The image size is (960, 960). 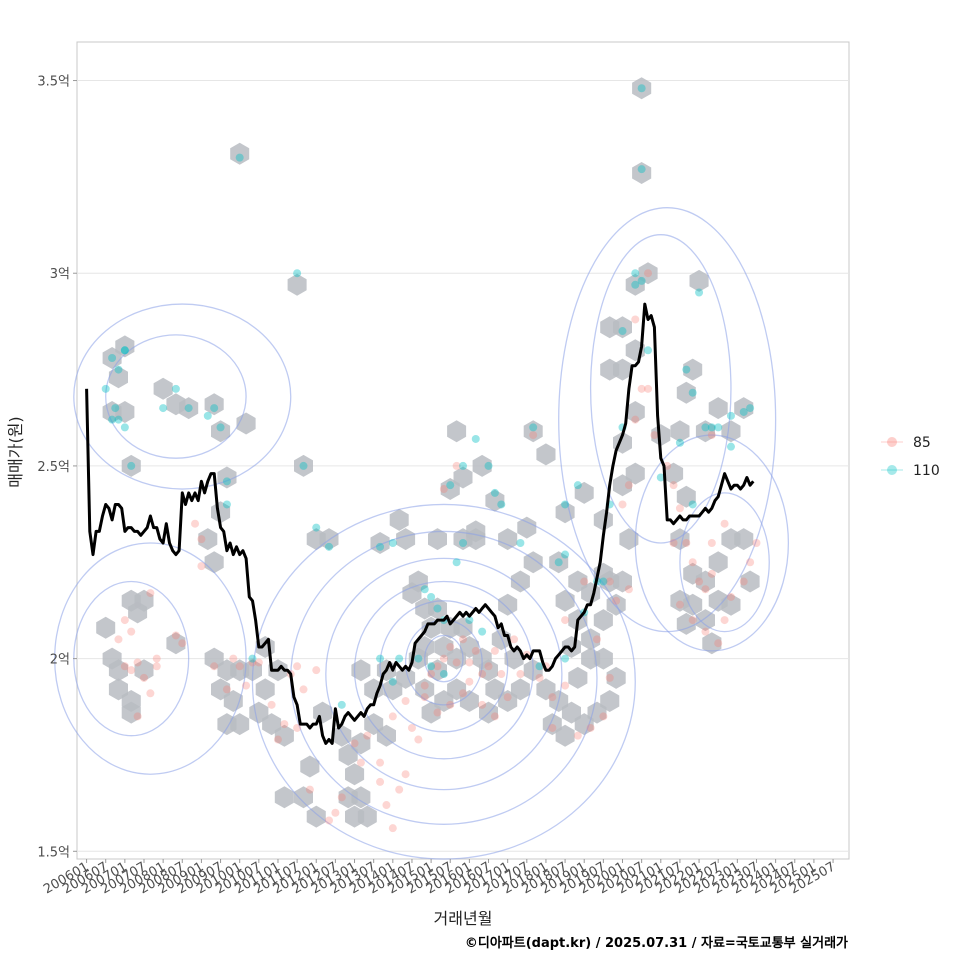 I want to click on y-tick-label: 2.5억, so click(x=53, y=467).